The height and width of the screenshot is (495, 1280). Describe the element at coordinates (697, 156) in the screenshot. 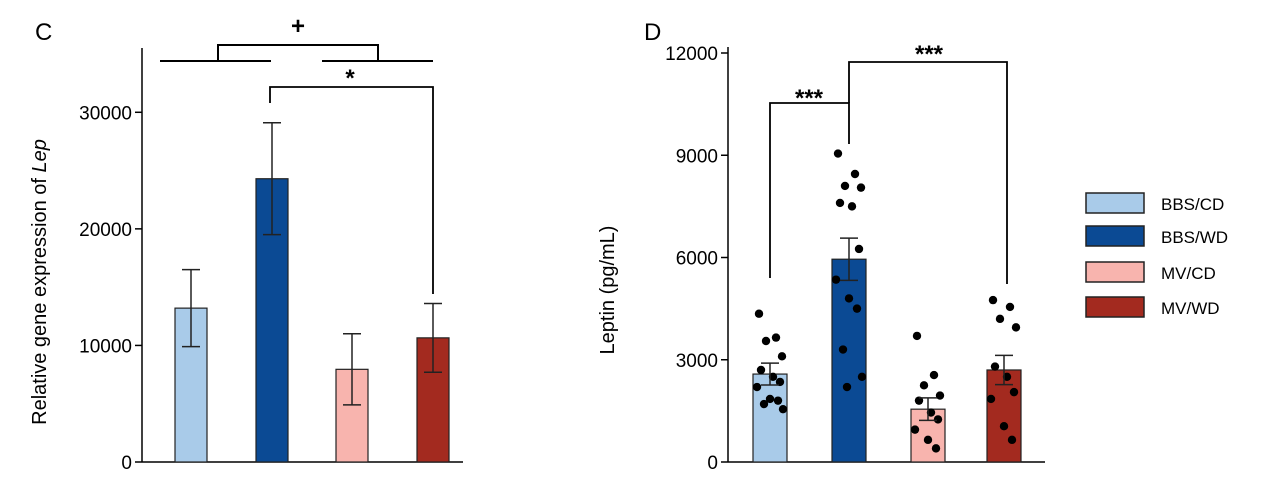

I see `panel-d-y-tick-label: 9000` at that location.